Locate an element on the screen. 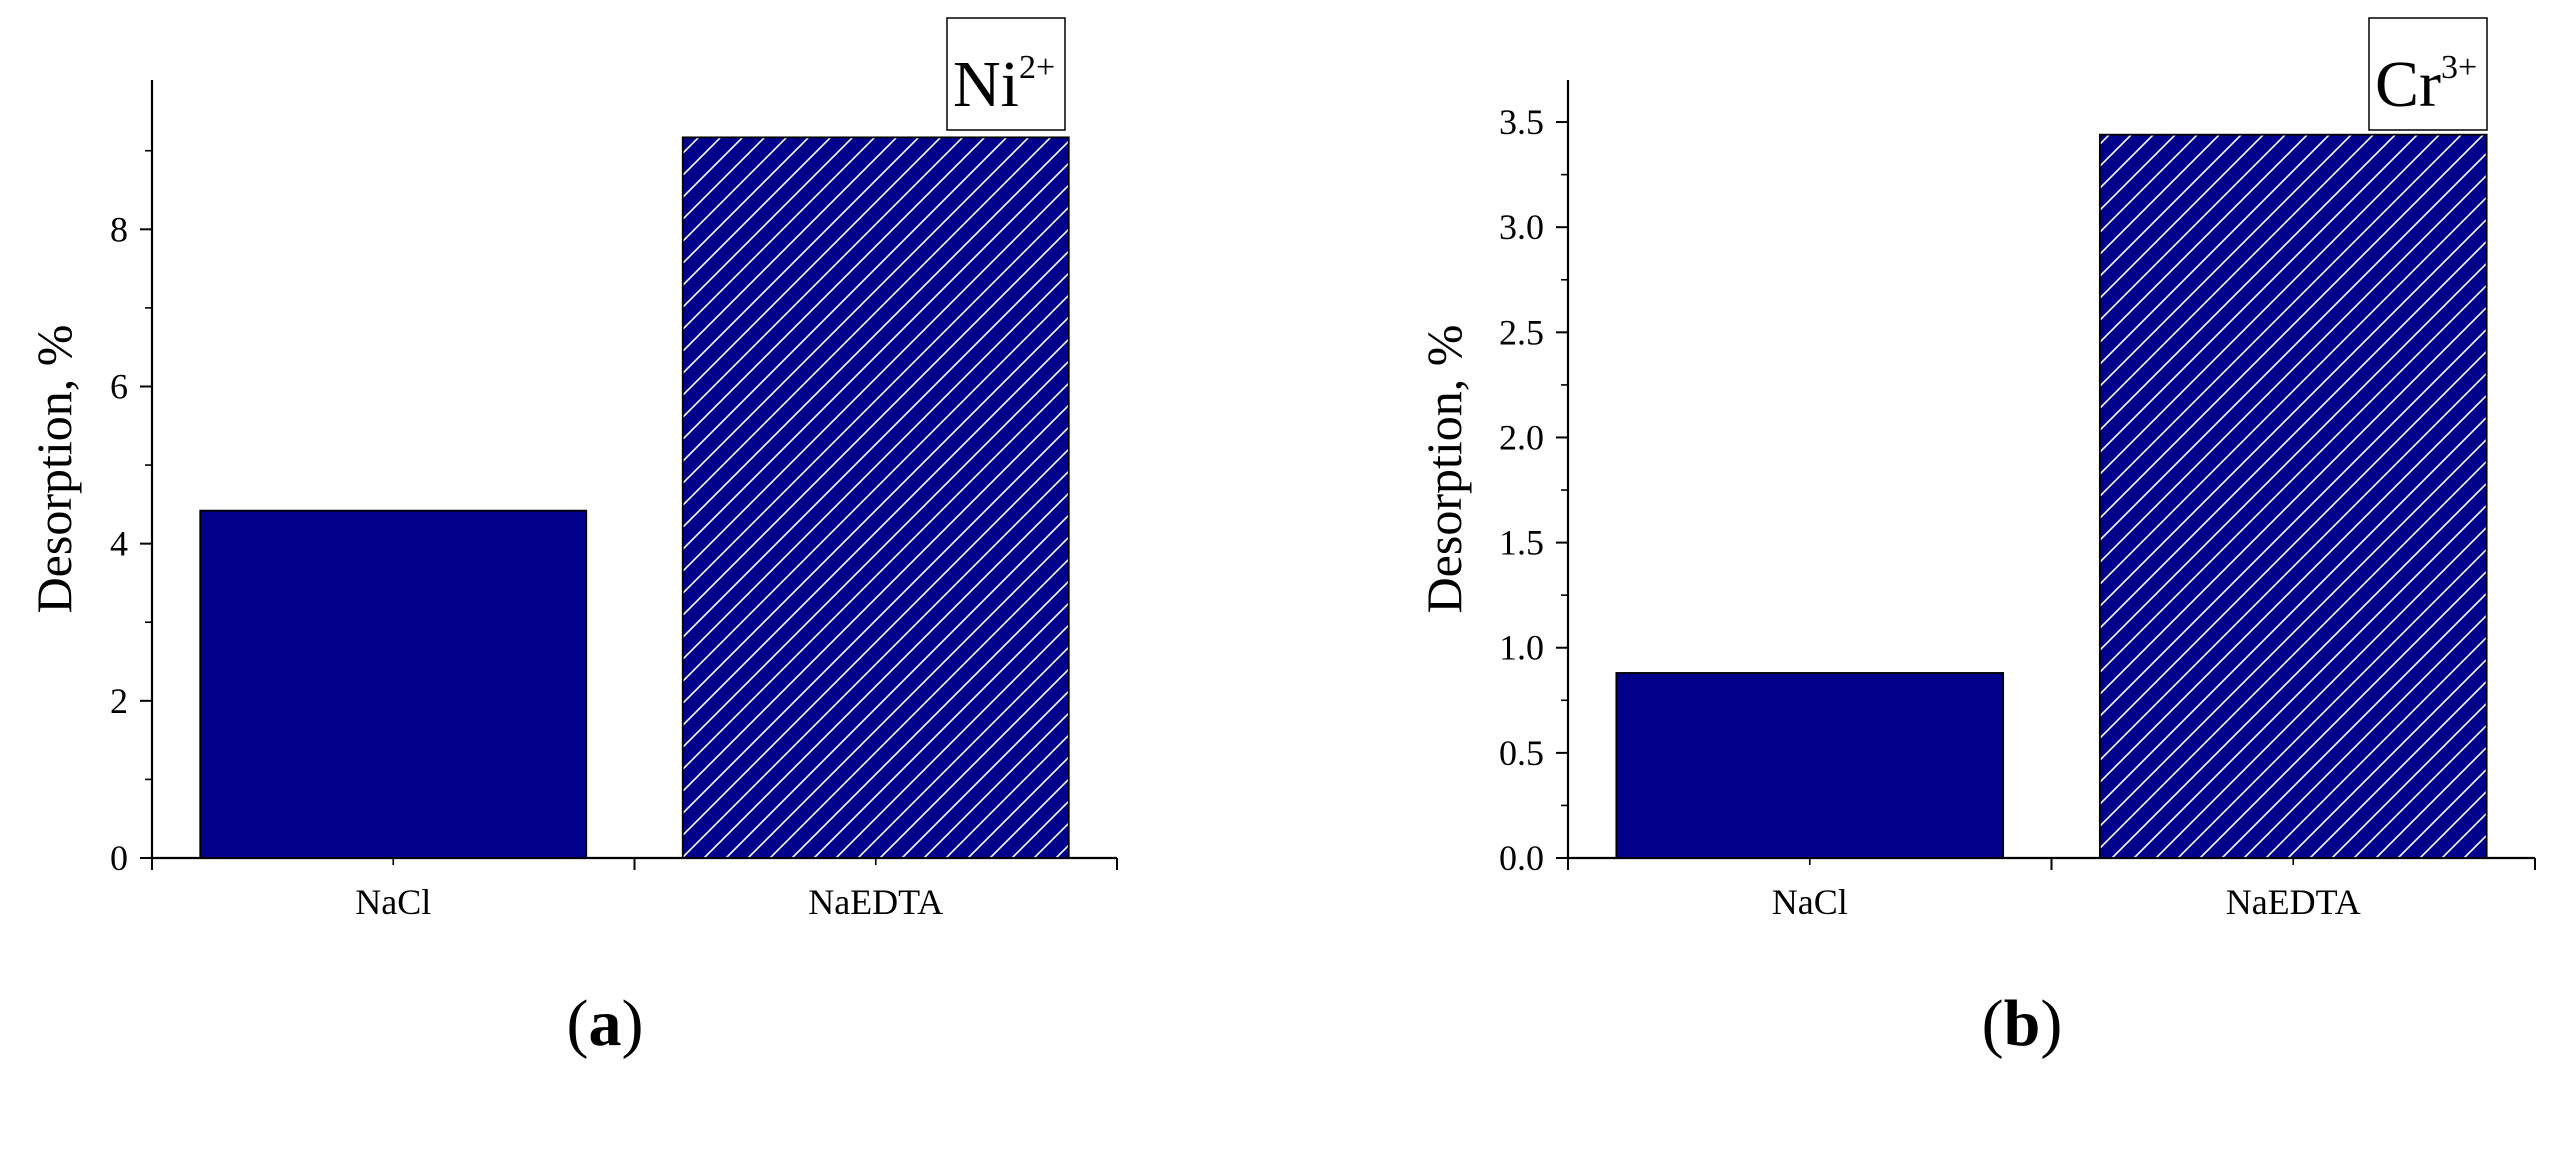 This screenshot has height=1157, width=2552. panel-label-letter: b is located at coordinates (2022, 1023).